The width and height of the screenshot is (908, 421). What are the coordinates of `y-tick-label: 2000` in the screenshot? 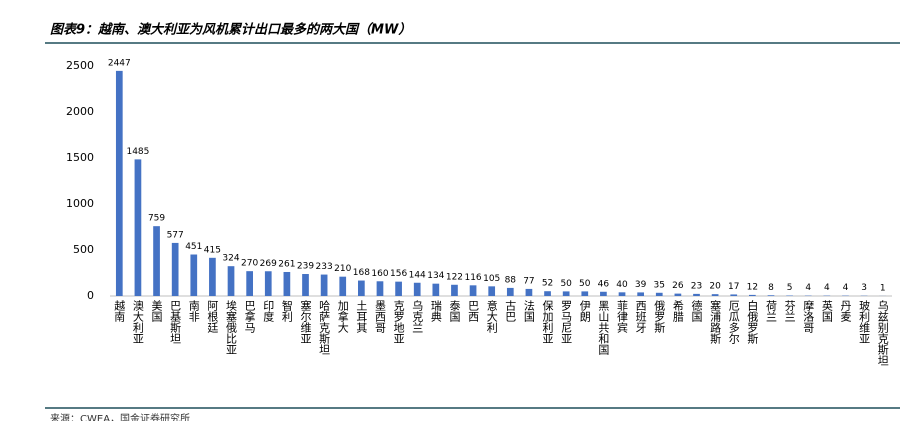 It's located at (80, 111).